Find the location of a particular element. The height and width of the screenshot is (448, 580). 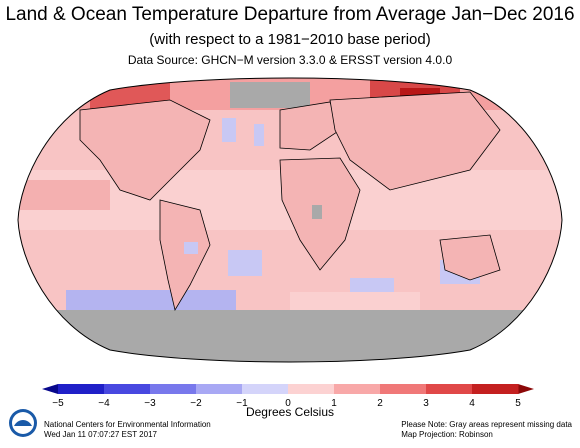

africa-missing is located at coordinates (317, 212).